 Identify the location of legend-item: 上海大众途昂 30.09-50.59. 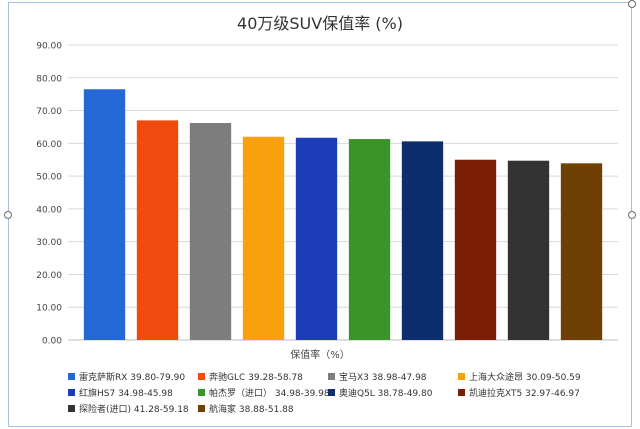
(533, 376).